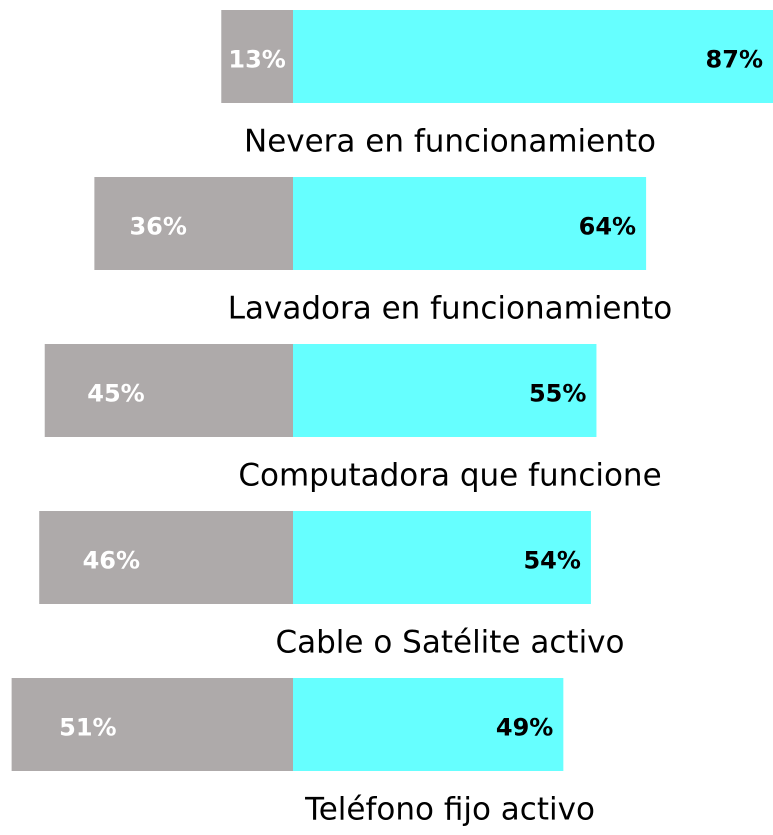 This screenshot has height=835, width=773. Describe the element at coordinates (557, 394) in the screenshot. I see `value-label: 55%` at that location.